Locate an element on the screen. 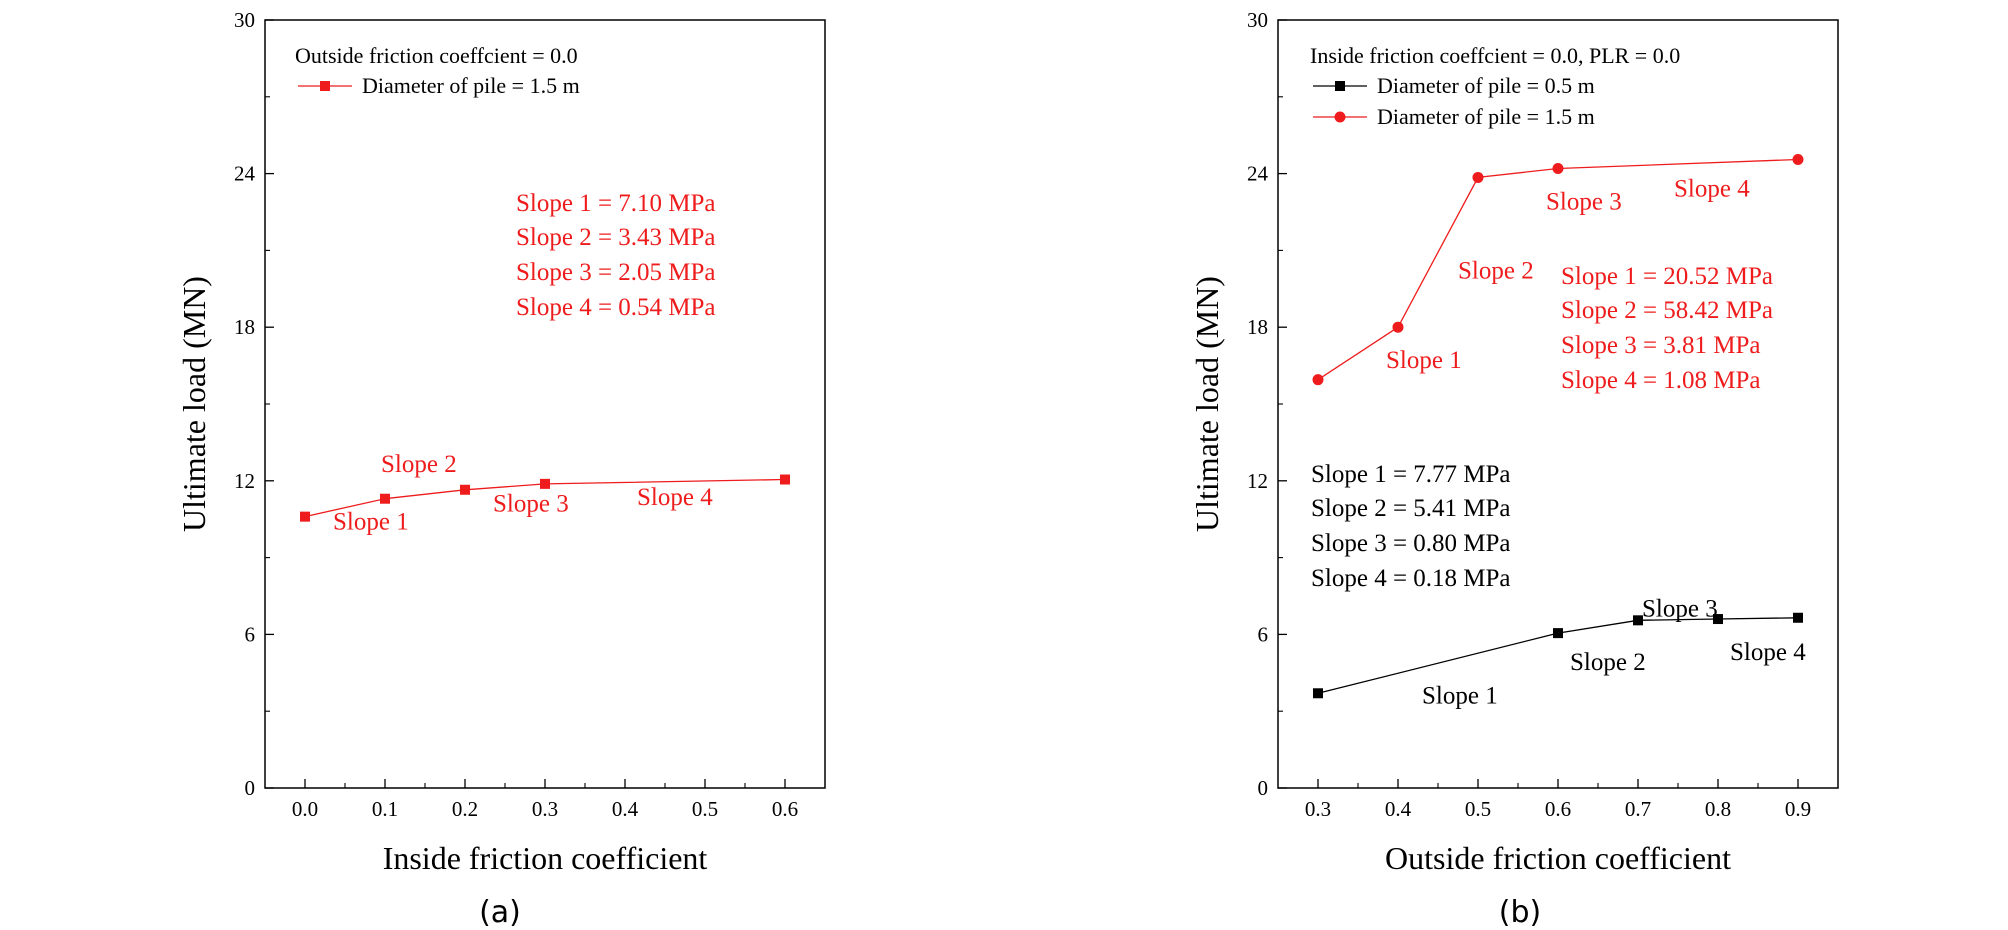  slope-line: Slope 2 = 3.43 MPa is located at coordinates (616, 237).